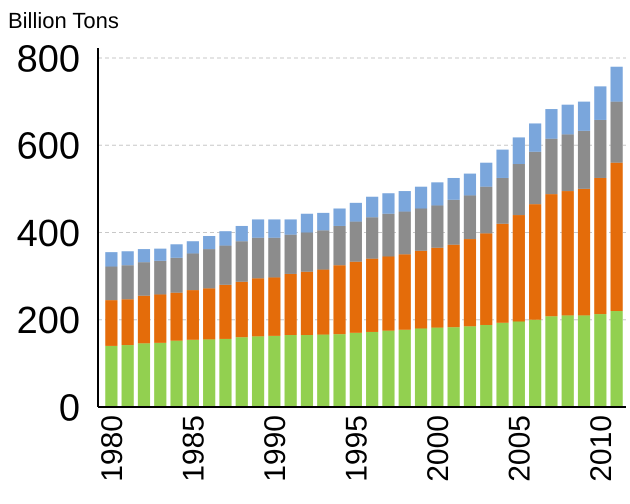  What do you see at coordinates (112, 448) in the screenshot?
I see `x-tick-label: 1980` at bounding box center [112, 448].